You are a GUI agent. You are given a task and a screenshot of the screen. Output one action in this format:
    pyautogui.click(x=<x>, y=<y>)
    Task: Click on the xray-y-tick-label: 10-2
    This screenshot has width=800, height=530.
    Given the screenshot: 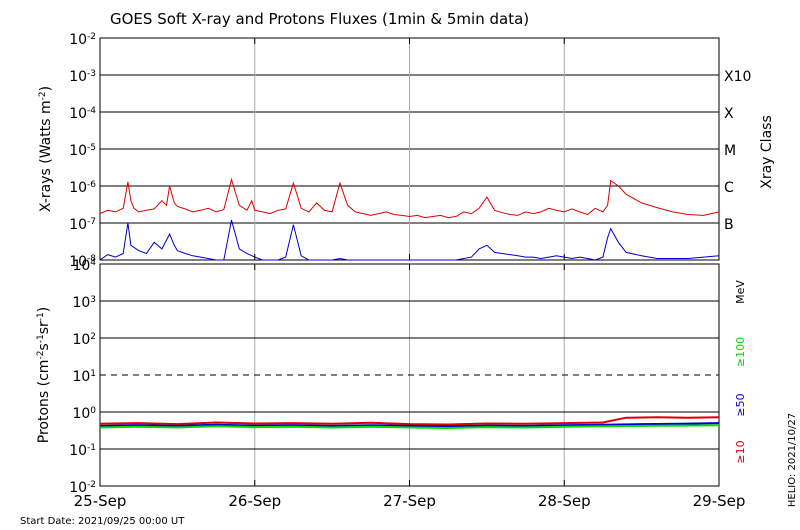 What is the action you would take?
    pyautogui.click(x=82, y=40)
    